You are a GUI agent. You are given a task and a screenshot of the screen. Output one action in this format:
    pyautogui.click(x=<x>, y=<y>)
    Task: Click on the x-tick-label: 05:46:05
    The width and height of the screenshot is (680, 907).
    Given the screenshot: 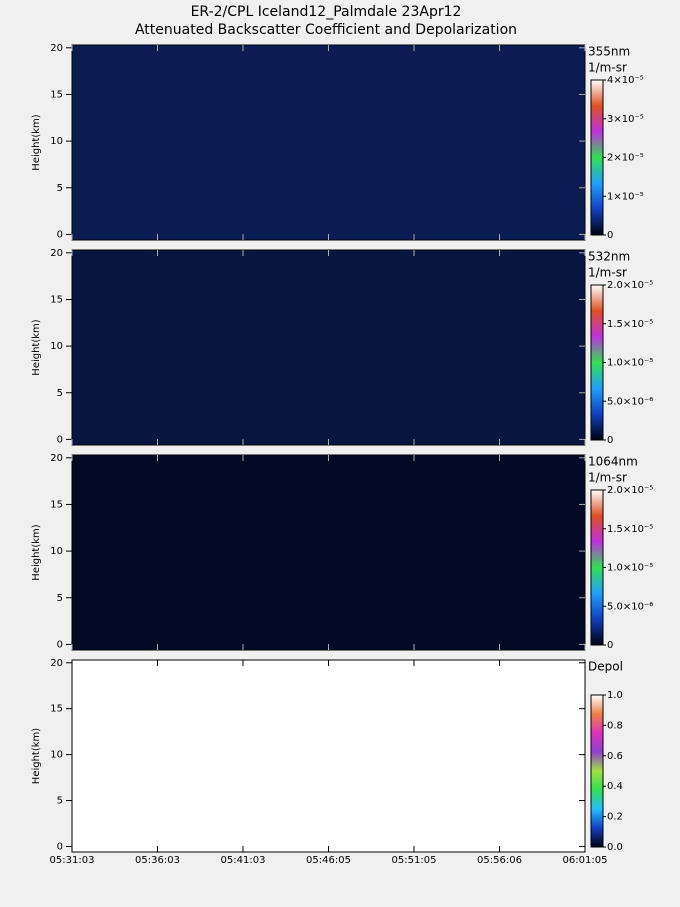 What is the action you would take?
    pyautogui.click(x=328, y=860)
    